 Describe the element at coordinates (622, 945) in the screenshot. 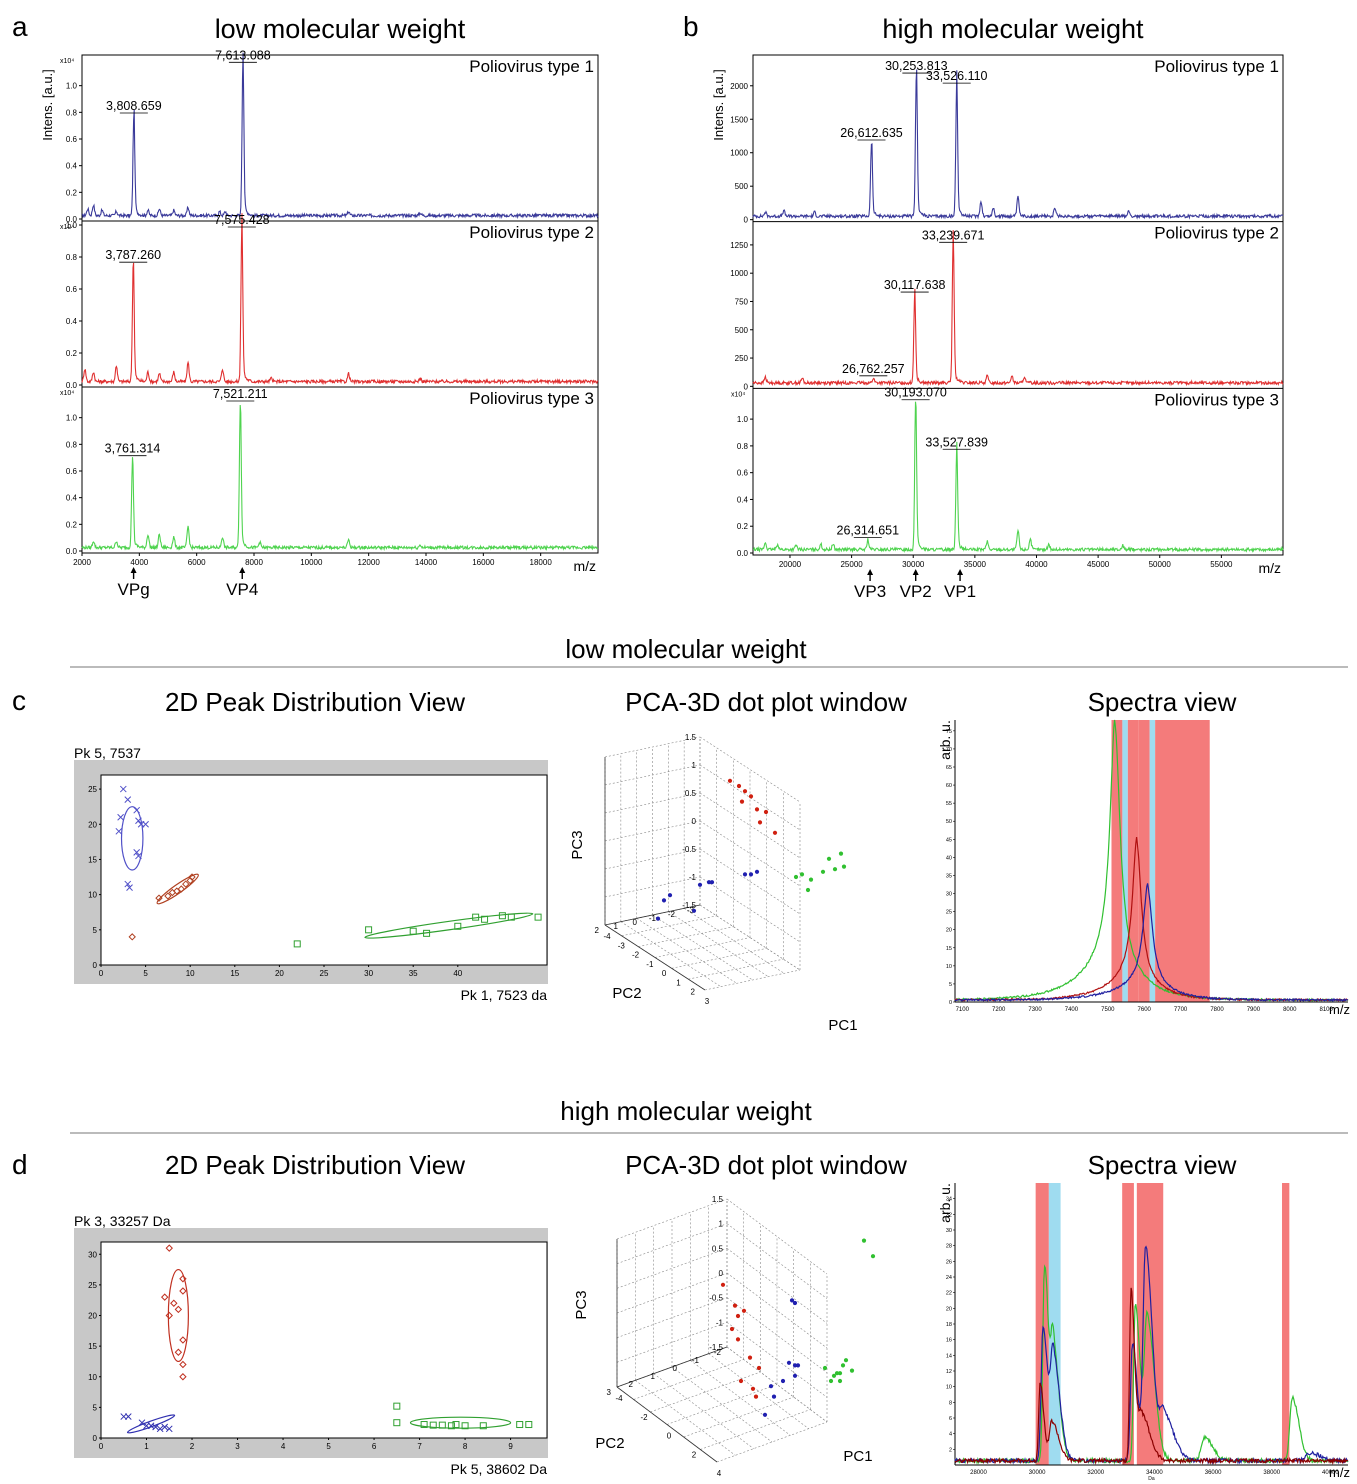

I see `x-tick-label: -3` at that location.